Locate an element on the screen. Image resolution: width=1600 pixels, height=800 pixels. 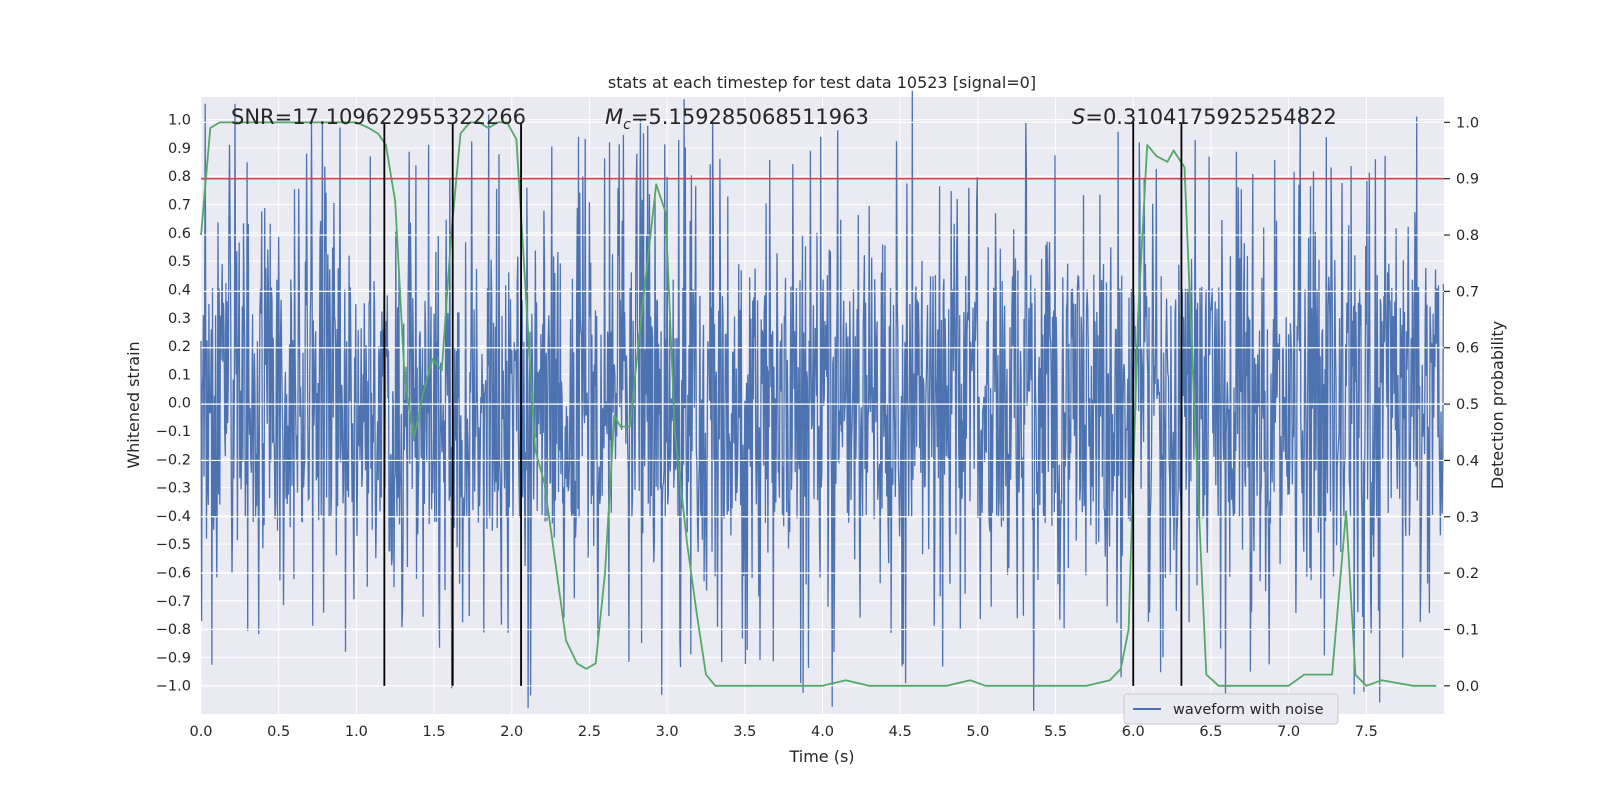
y-right-tick-label: 0.7 is located at coordinates (1467, 292).